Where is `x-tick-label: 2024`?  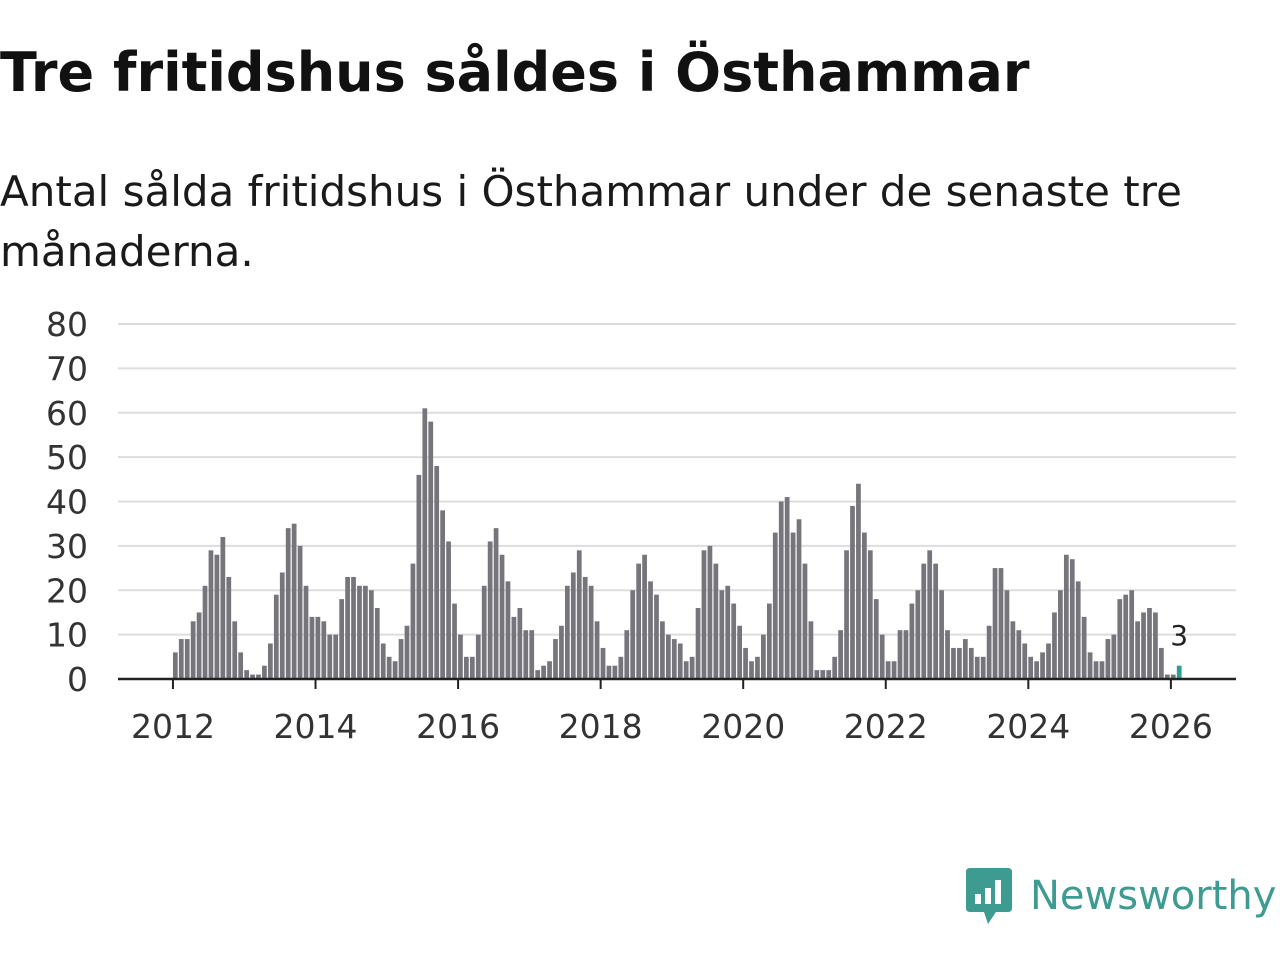 x-tick-label: 2024 is located at coordinates (1028, 726).